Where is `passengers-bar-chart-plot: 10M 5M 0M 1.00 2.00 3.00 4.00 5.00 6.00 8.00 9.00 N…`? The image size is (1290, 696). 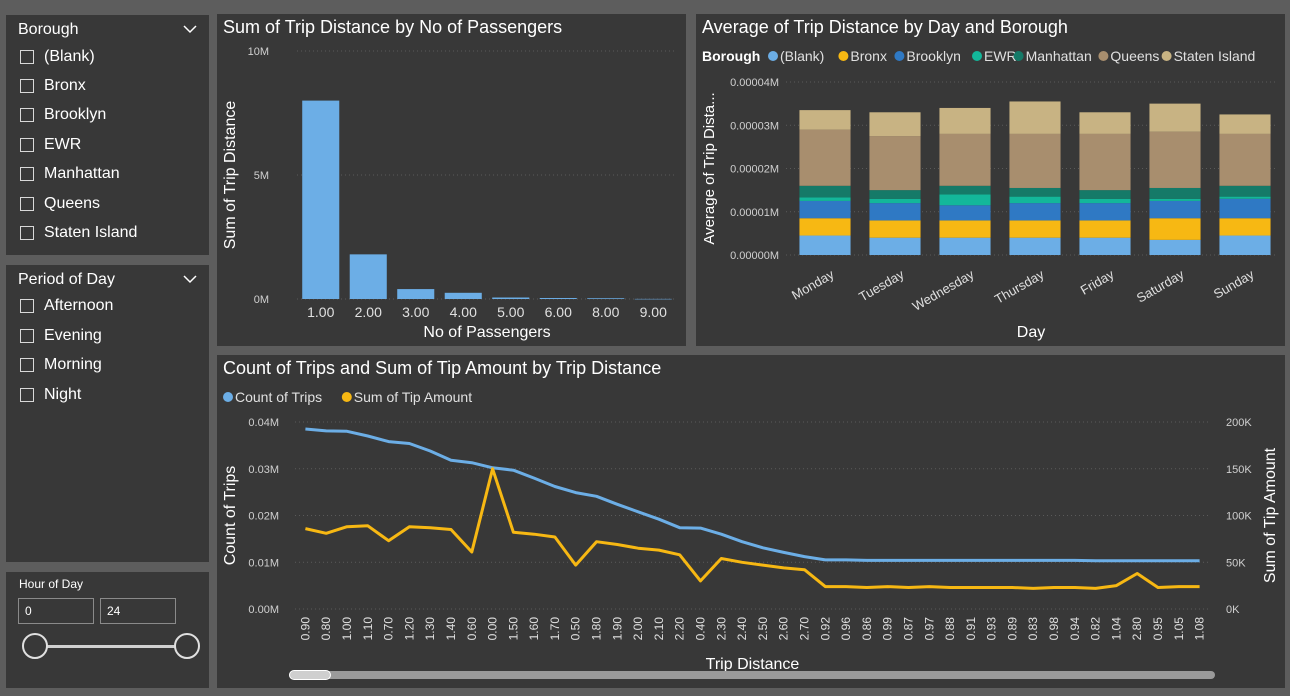
passengers-bar-chart-plot: 10M 5M 0M 1.00 2.00 3.00 4.00 5.00 6.00 8.00 9.00 N… is located at coordinates (449, 193).